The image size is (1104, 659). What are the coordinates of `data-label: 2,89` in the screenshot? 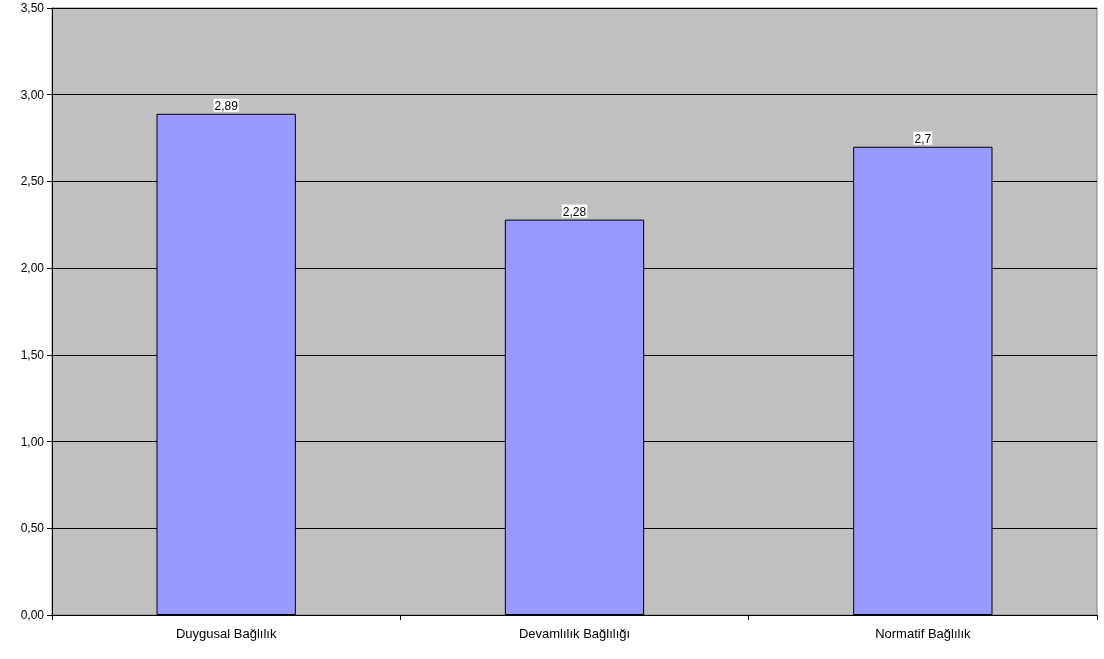 It's located at (226, 105).